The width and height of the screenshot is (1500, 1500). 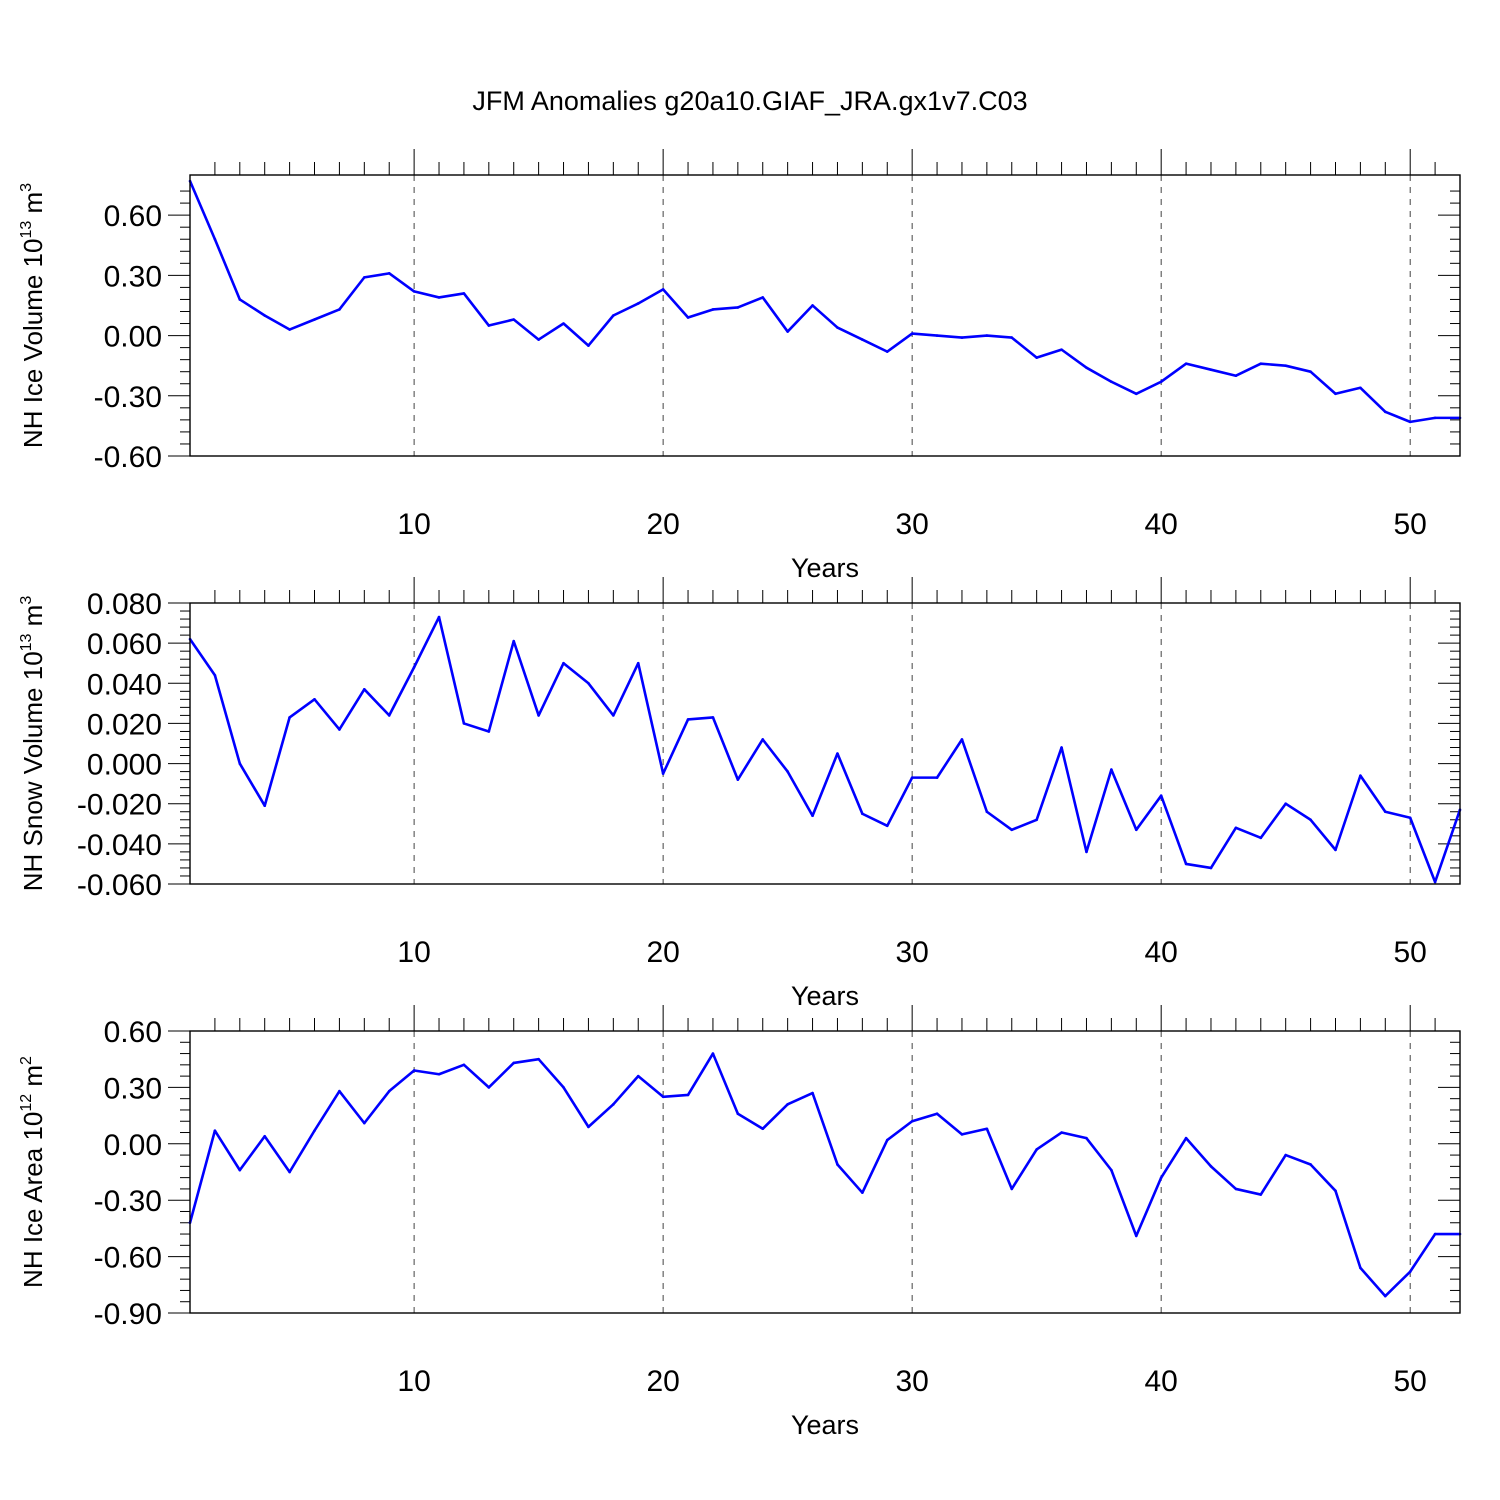 I want to click on y-axis-label-unit: m, so click(x=33, y=619).